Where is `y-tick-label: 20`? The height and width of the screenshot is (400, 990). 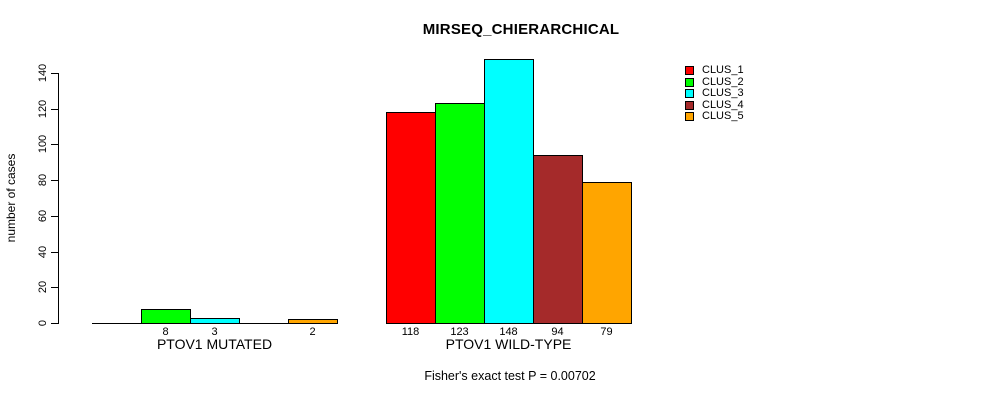 y-tick-label: 20 is located at coordinates (43, 287).